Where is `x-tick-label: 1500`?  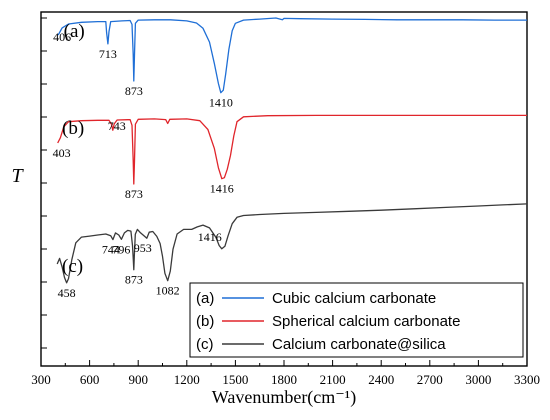 x-tick-label: 1500 is located at coordinates (235, 379).